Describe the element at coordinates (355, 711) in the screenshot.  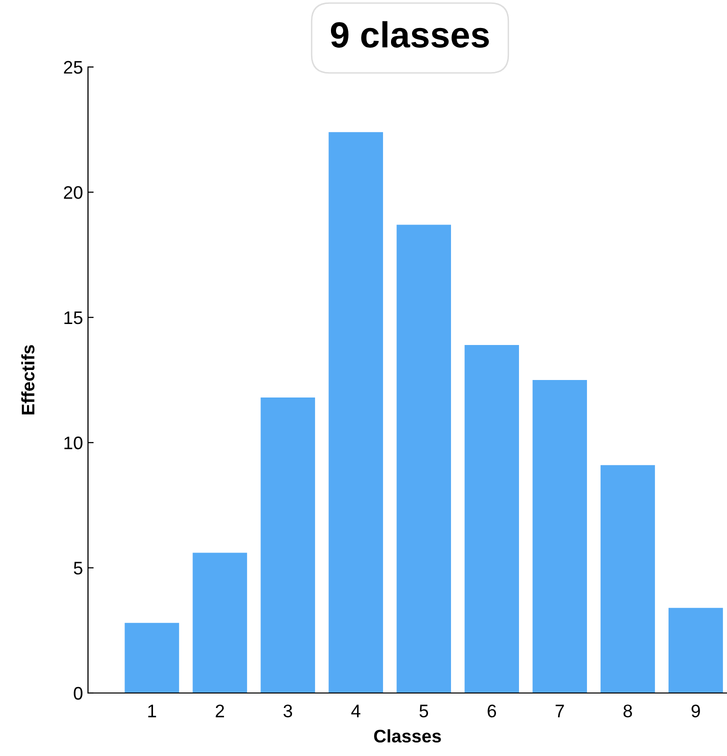
I see `x-tick-label: 4` at that location.